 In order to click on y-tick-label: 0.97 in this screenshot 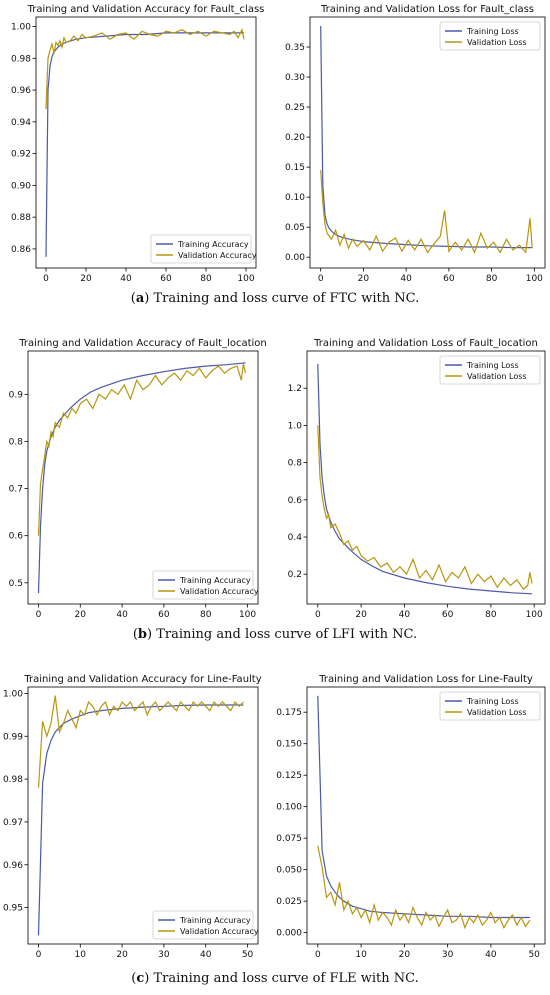, I will do `click(13, 823)`.